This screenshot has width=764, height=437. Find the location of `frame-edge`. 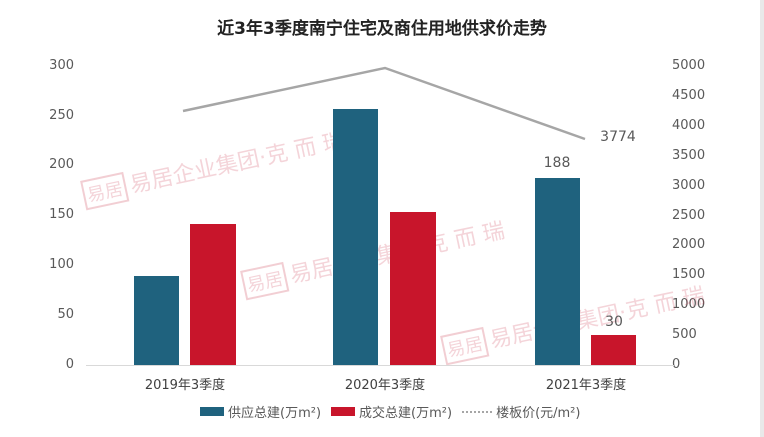

frame-edge is located at coordinates (762, 218).